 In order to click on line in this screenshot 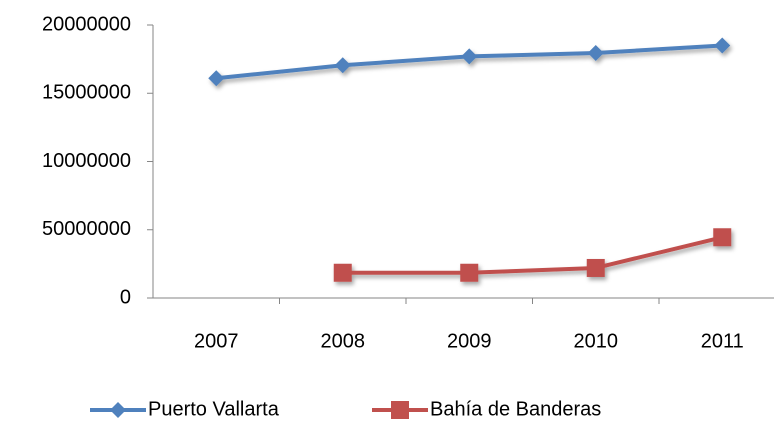, I will do `click(532, 255)`.